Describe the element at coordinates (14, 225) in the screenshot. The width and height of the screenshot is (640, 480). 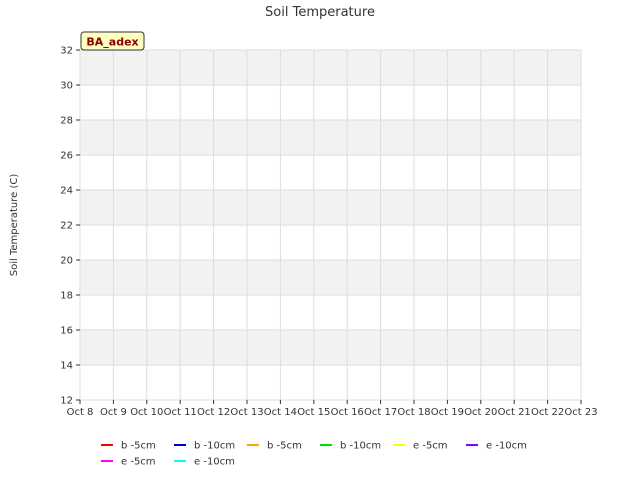
I see `y-axis-label: Soil Temperature (C)` at that location.